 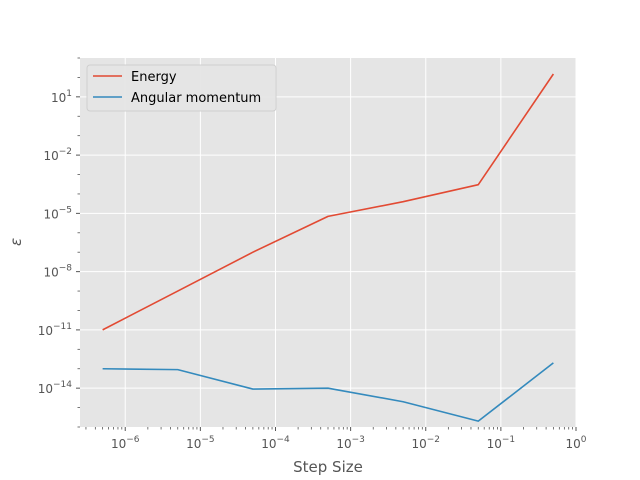 What do you see at coordinates (57, 213) in the screenshot?
I see `y-tick-label: 10⁻⁵` at bounding box center [57, 213].